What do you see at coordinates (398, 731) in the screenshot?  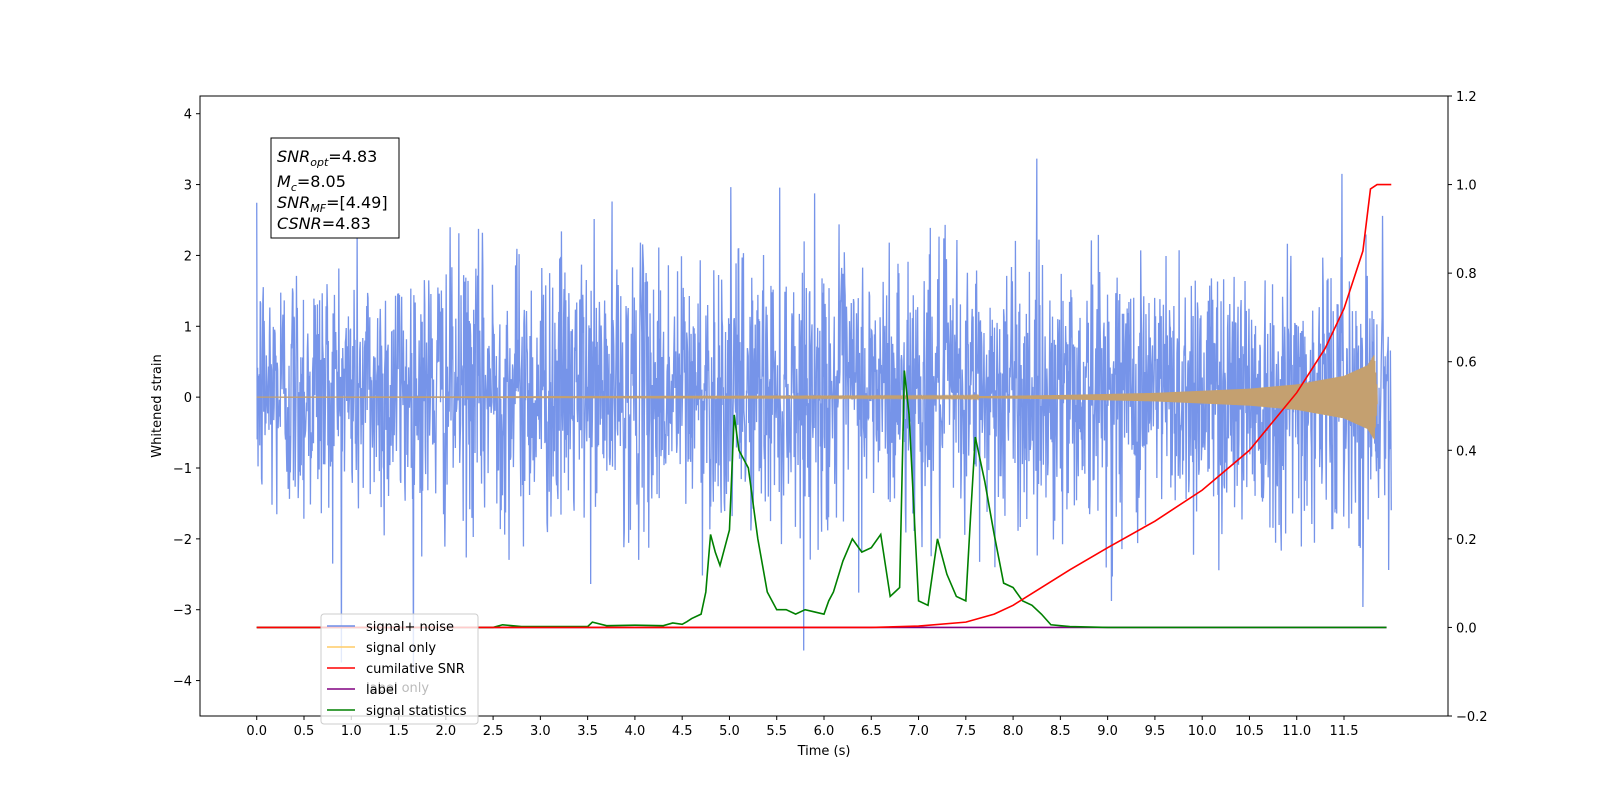 I see `x-tick-label: 1.5` at bounding box center [398, 731].